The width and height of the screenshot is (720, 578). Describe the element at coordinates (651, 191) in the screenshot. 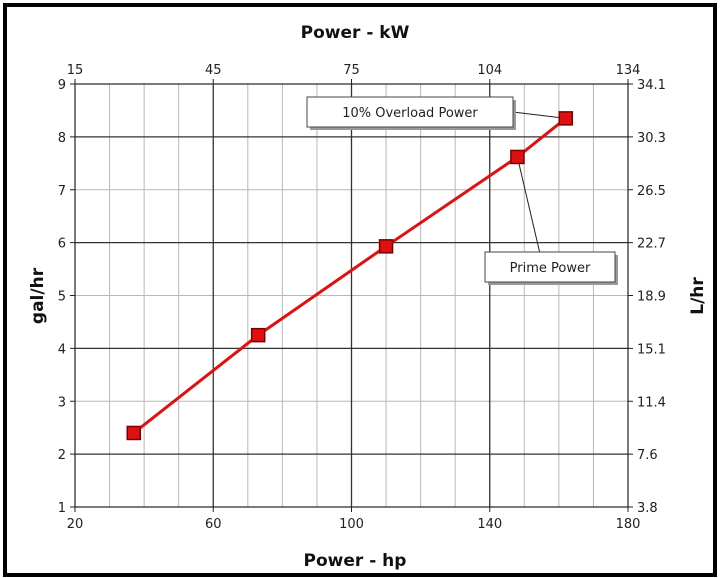

I see `y2-tick-label: 26.5` at that location.